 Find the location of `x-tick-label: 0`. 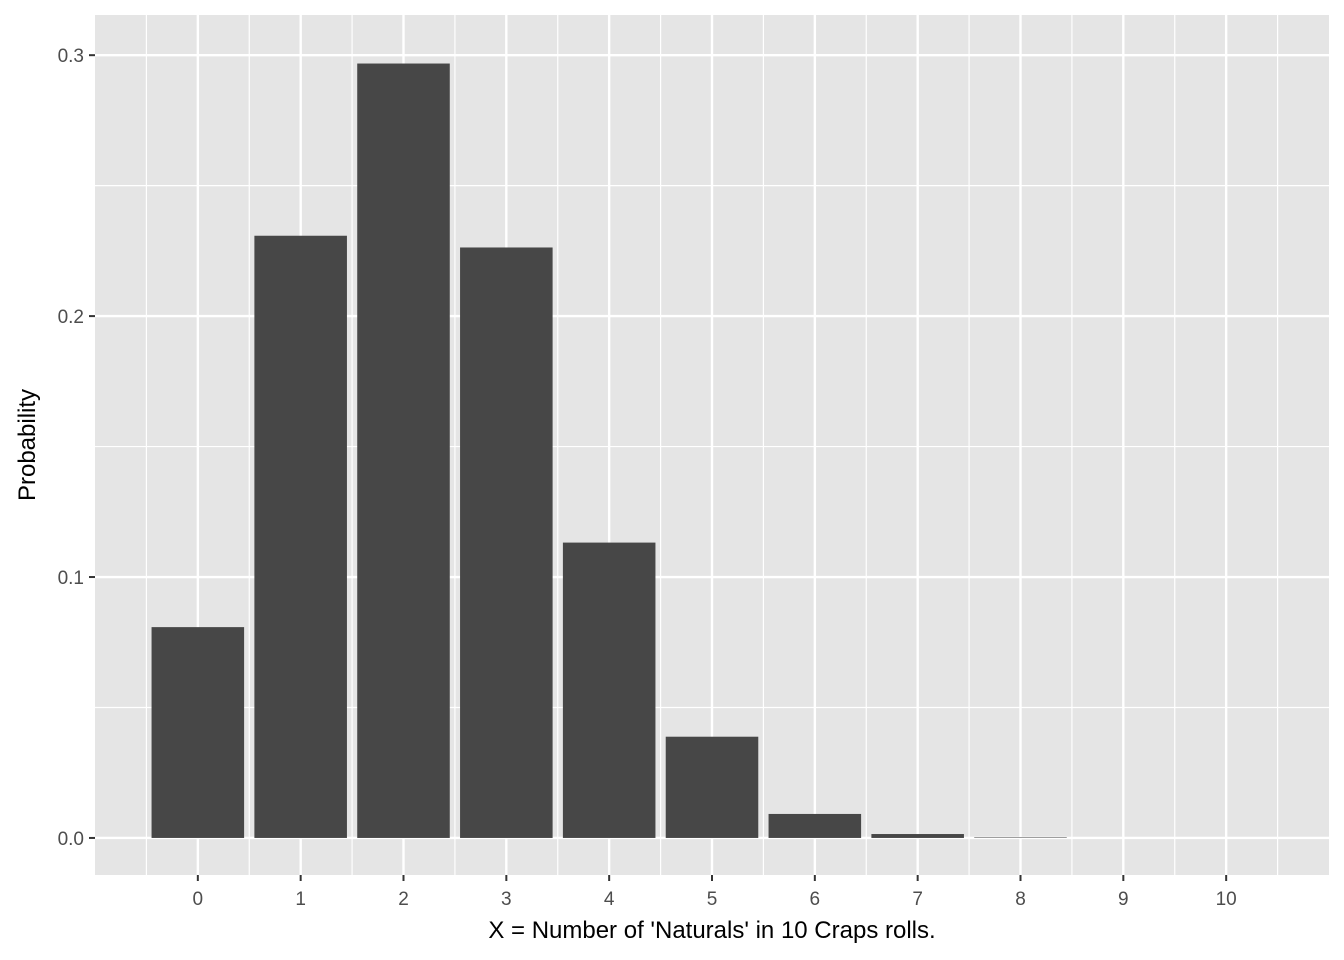

x-tick-label: 0 is located at coordinates (198, 899).